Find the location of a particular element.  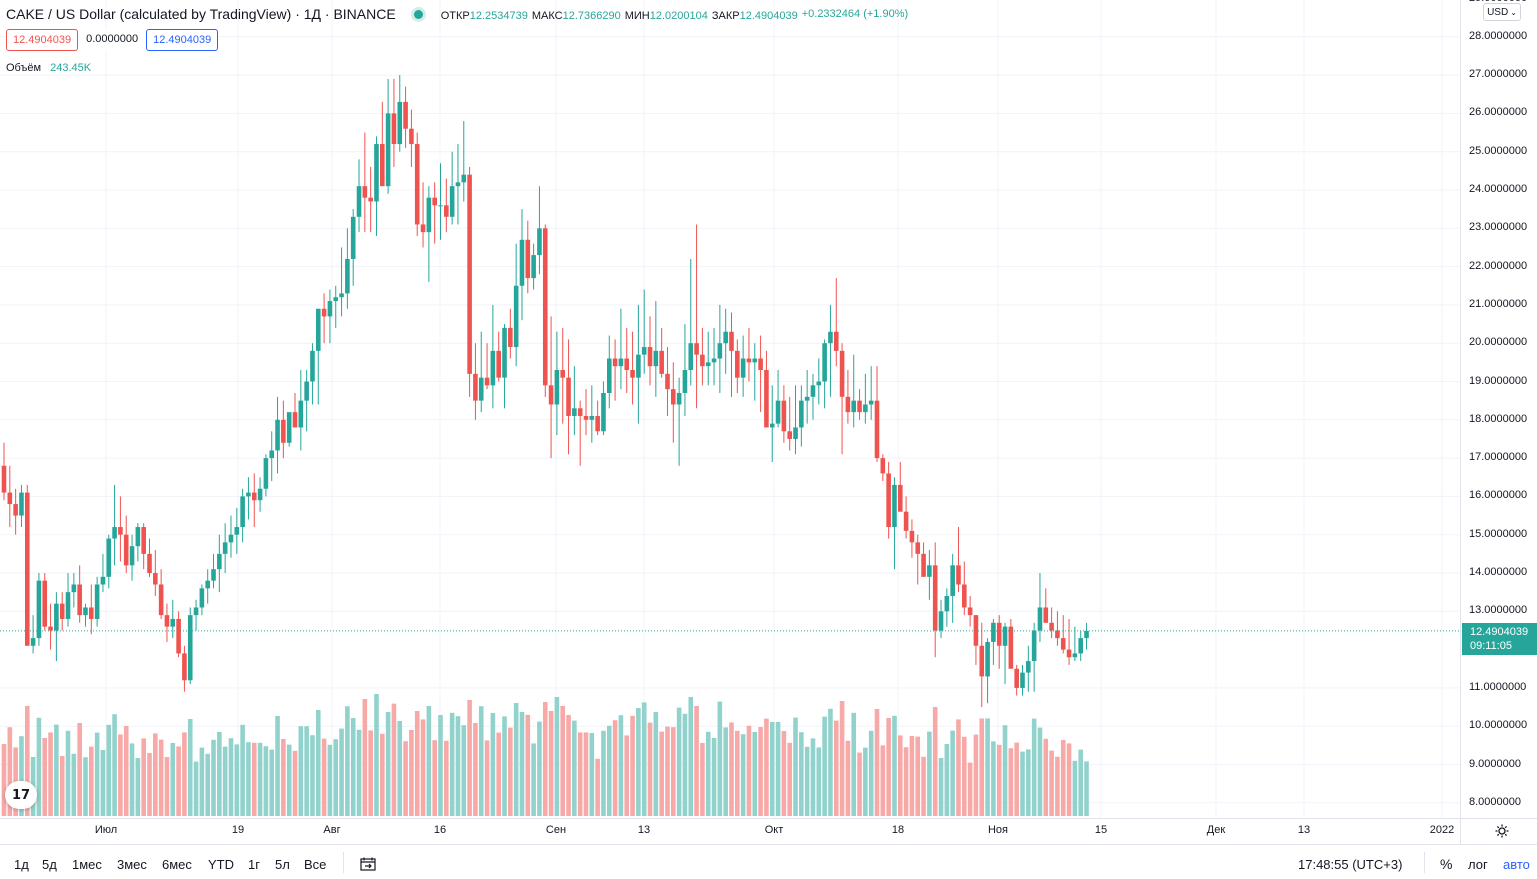

timeframe-button: 6мес is located at coordinates (177, 864).